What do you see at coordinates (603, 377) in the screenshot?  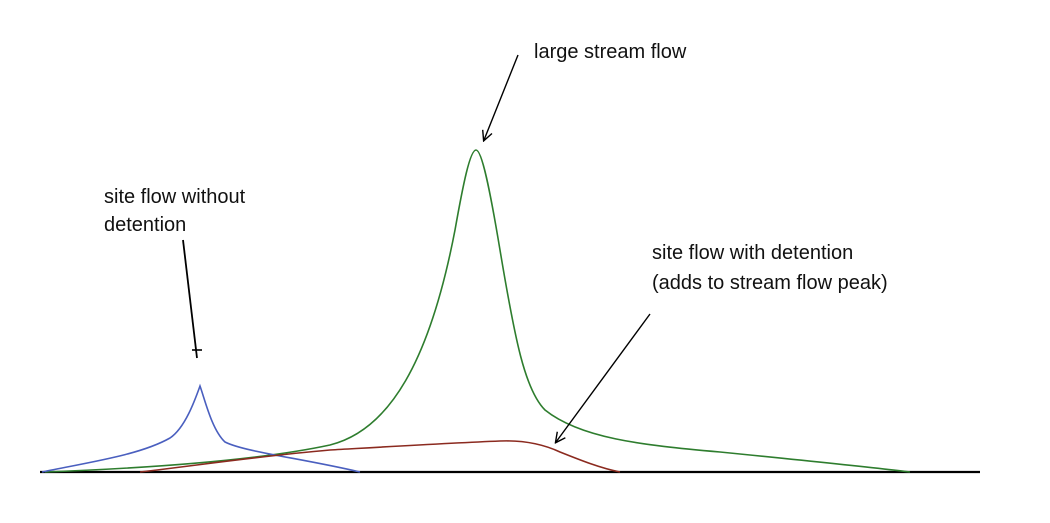 I see `arrow-site-flow-with-detention` at bounding box center [603, 377].